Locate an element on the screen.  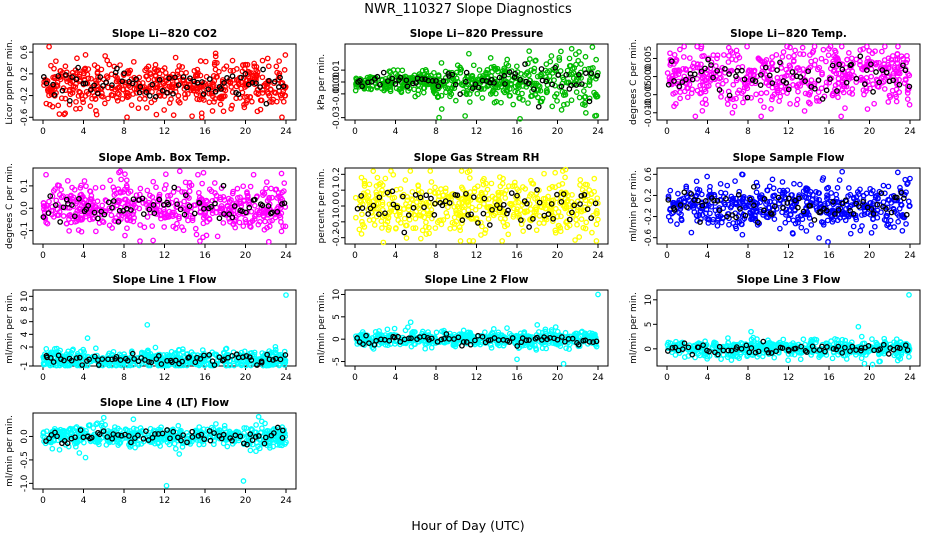
y-axis-label: Licor ppm per min. is located at coordinates (10, 81).